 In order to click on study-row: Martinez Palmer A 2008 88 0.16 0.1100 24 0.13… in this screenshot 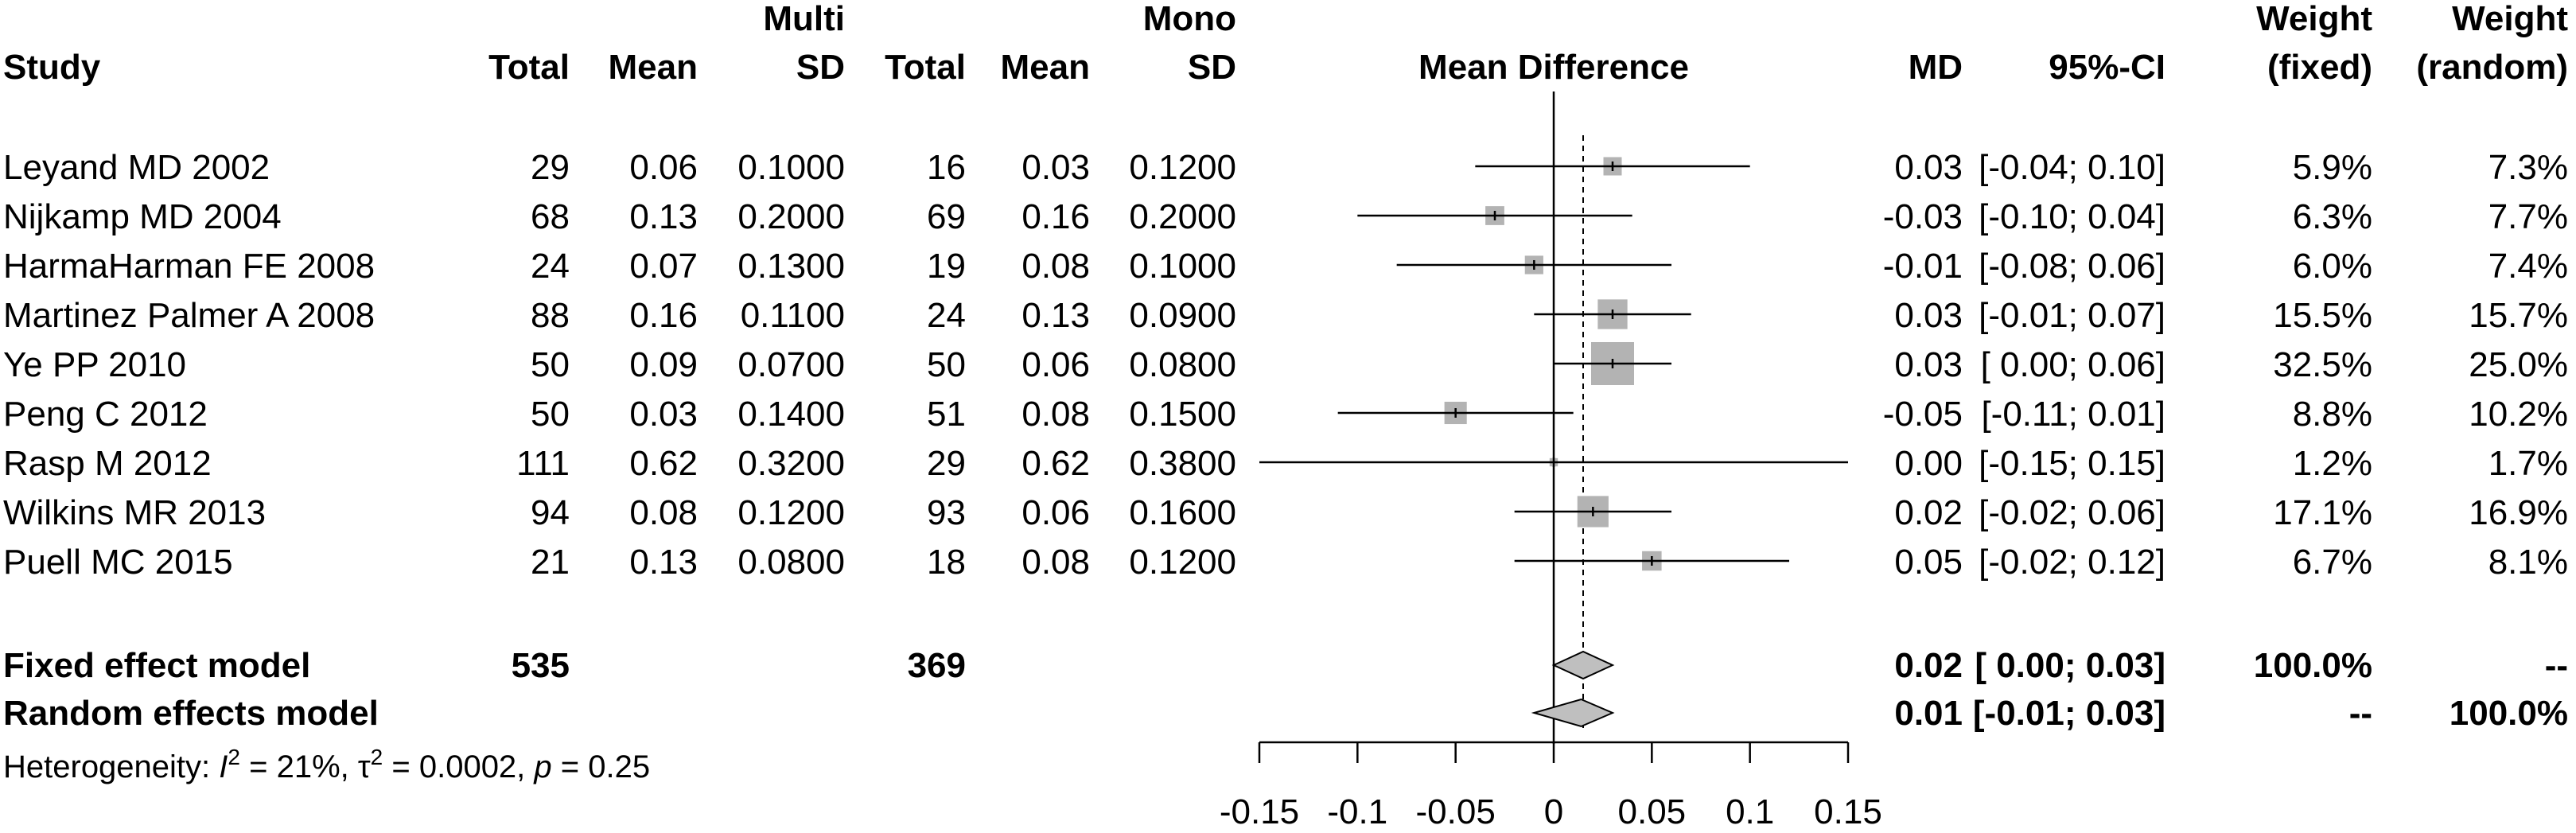, I will do `click(1286, 316)`.